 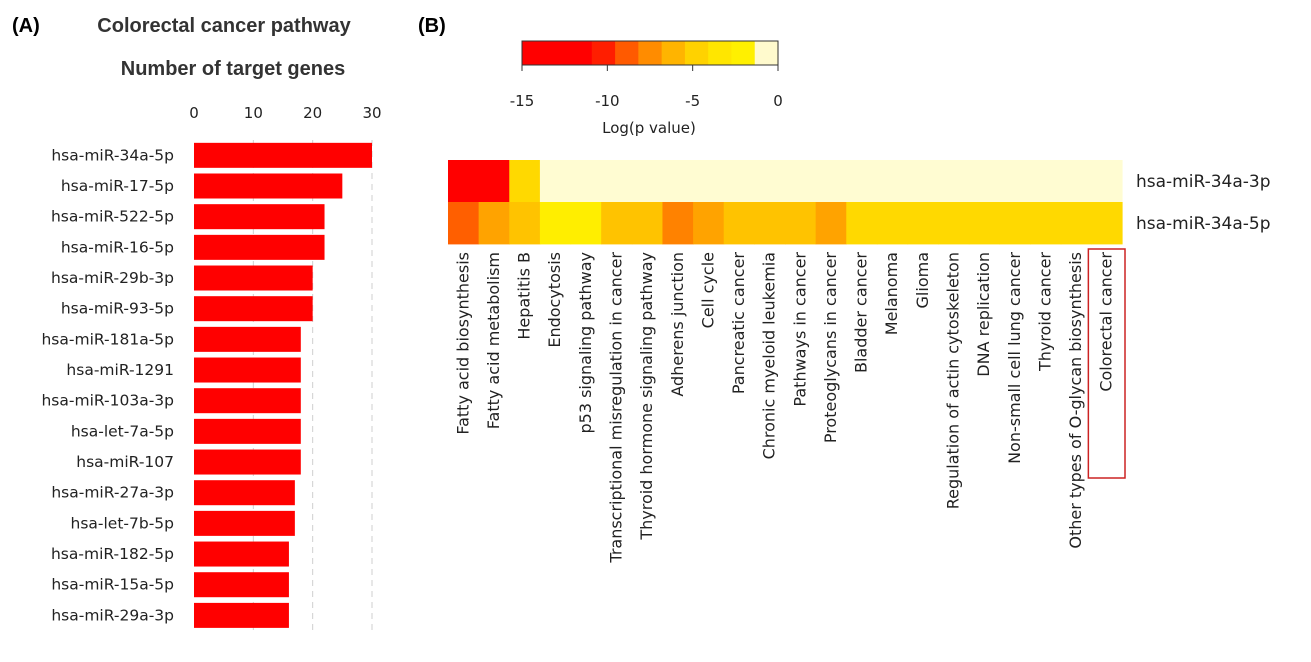 What do you see at coordinates (285, 113) in the screenshot?
I see `bar-x-ticks: 0 10 20 30` at bounding box center [285, 113].